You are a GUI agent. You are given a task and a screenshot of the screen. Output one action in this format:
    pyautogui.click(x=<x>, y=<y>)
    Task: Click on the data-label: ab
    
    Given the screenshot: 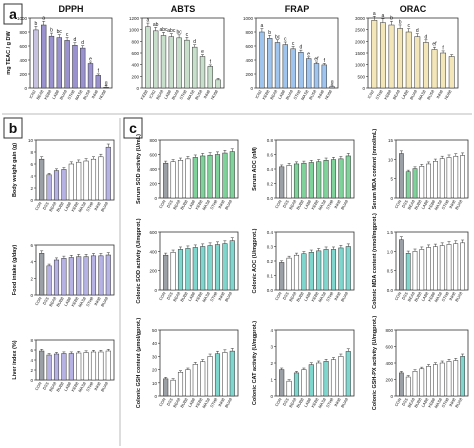 What is the action you would take?
    pyautogui.click(x=156, y=25)
    